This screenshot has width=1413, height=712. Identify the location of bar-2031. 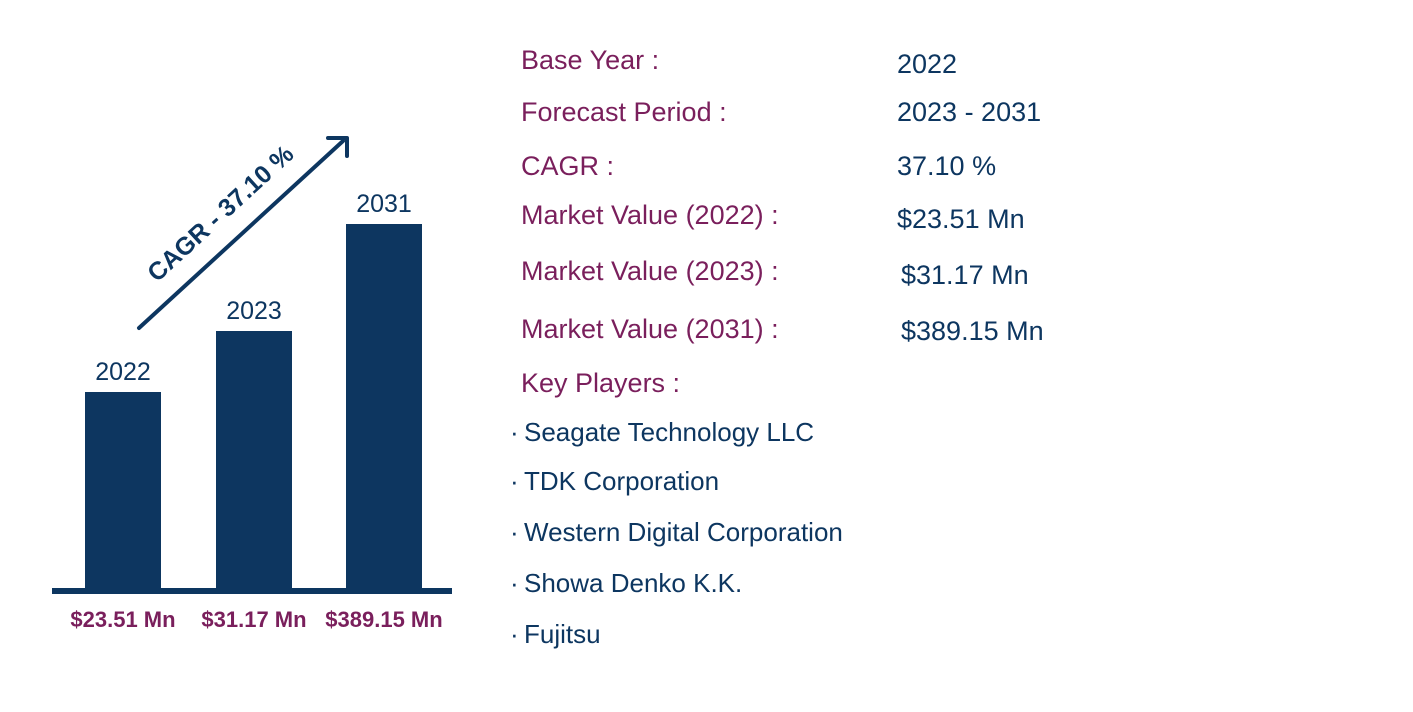
(384, 406).